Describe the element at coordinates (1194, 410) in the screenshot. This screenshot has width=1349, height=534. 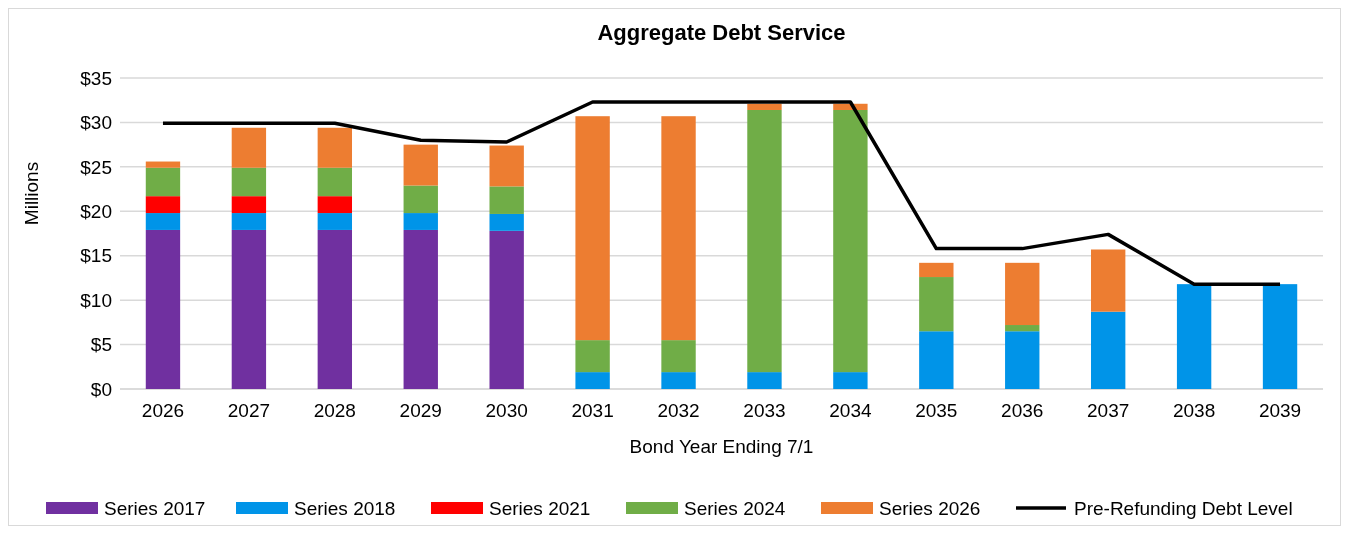
I see `x-tick-label: 2038` at that location.